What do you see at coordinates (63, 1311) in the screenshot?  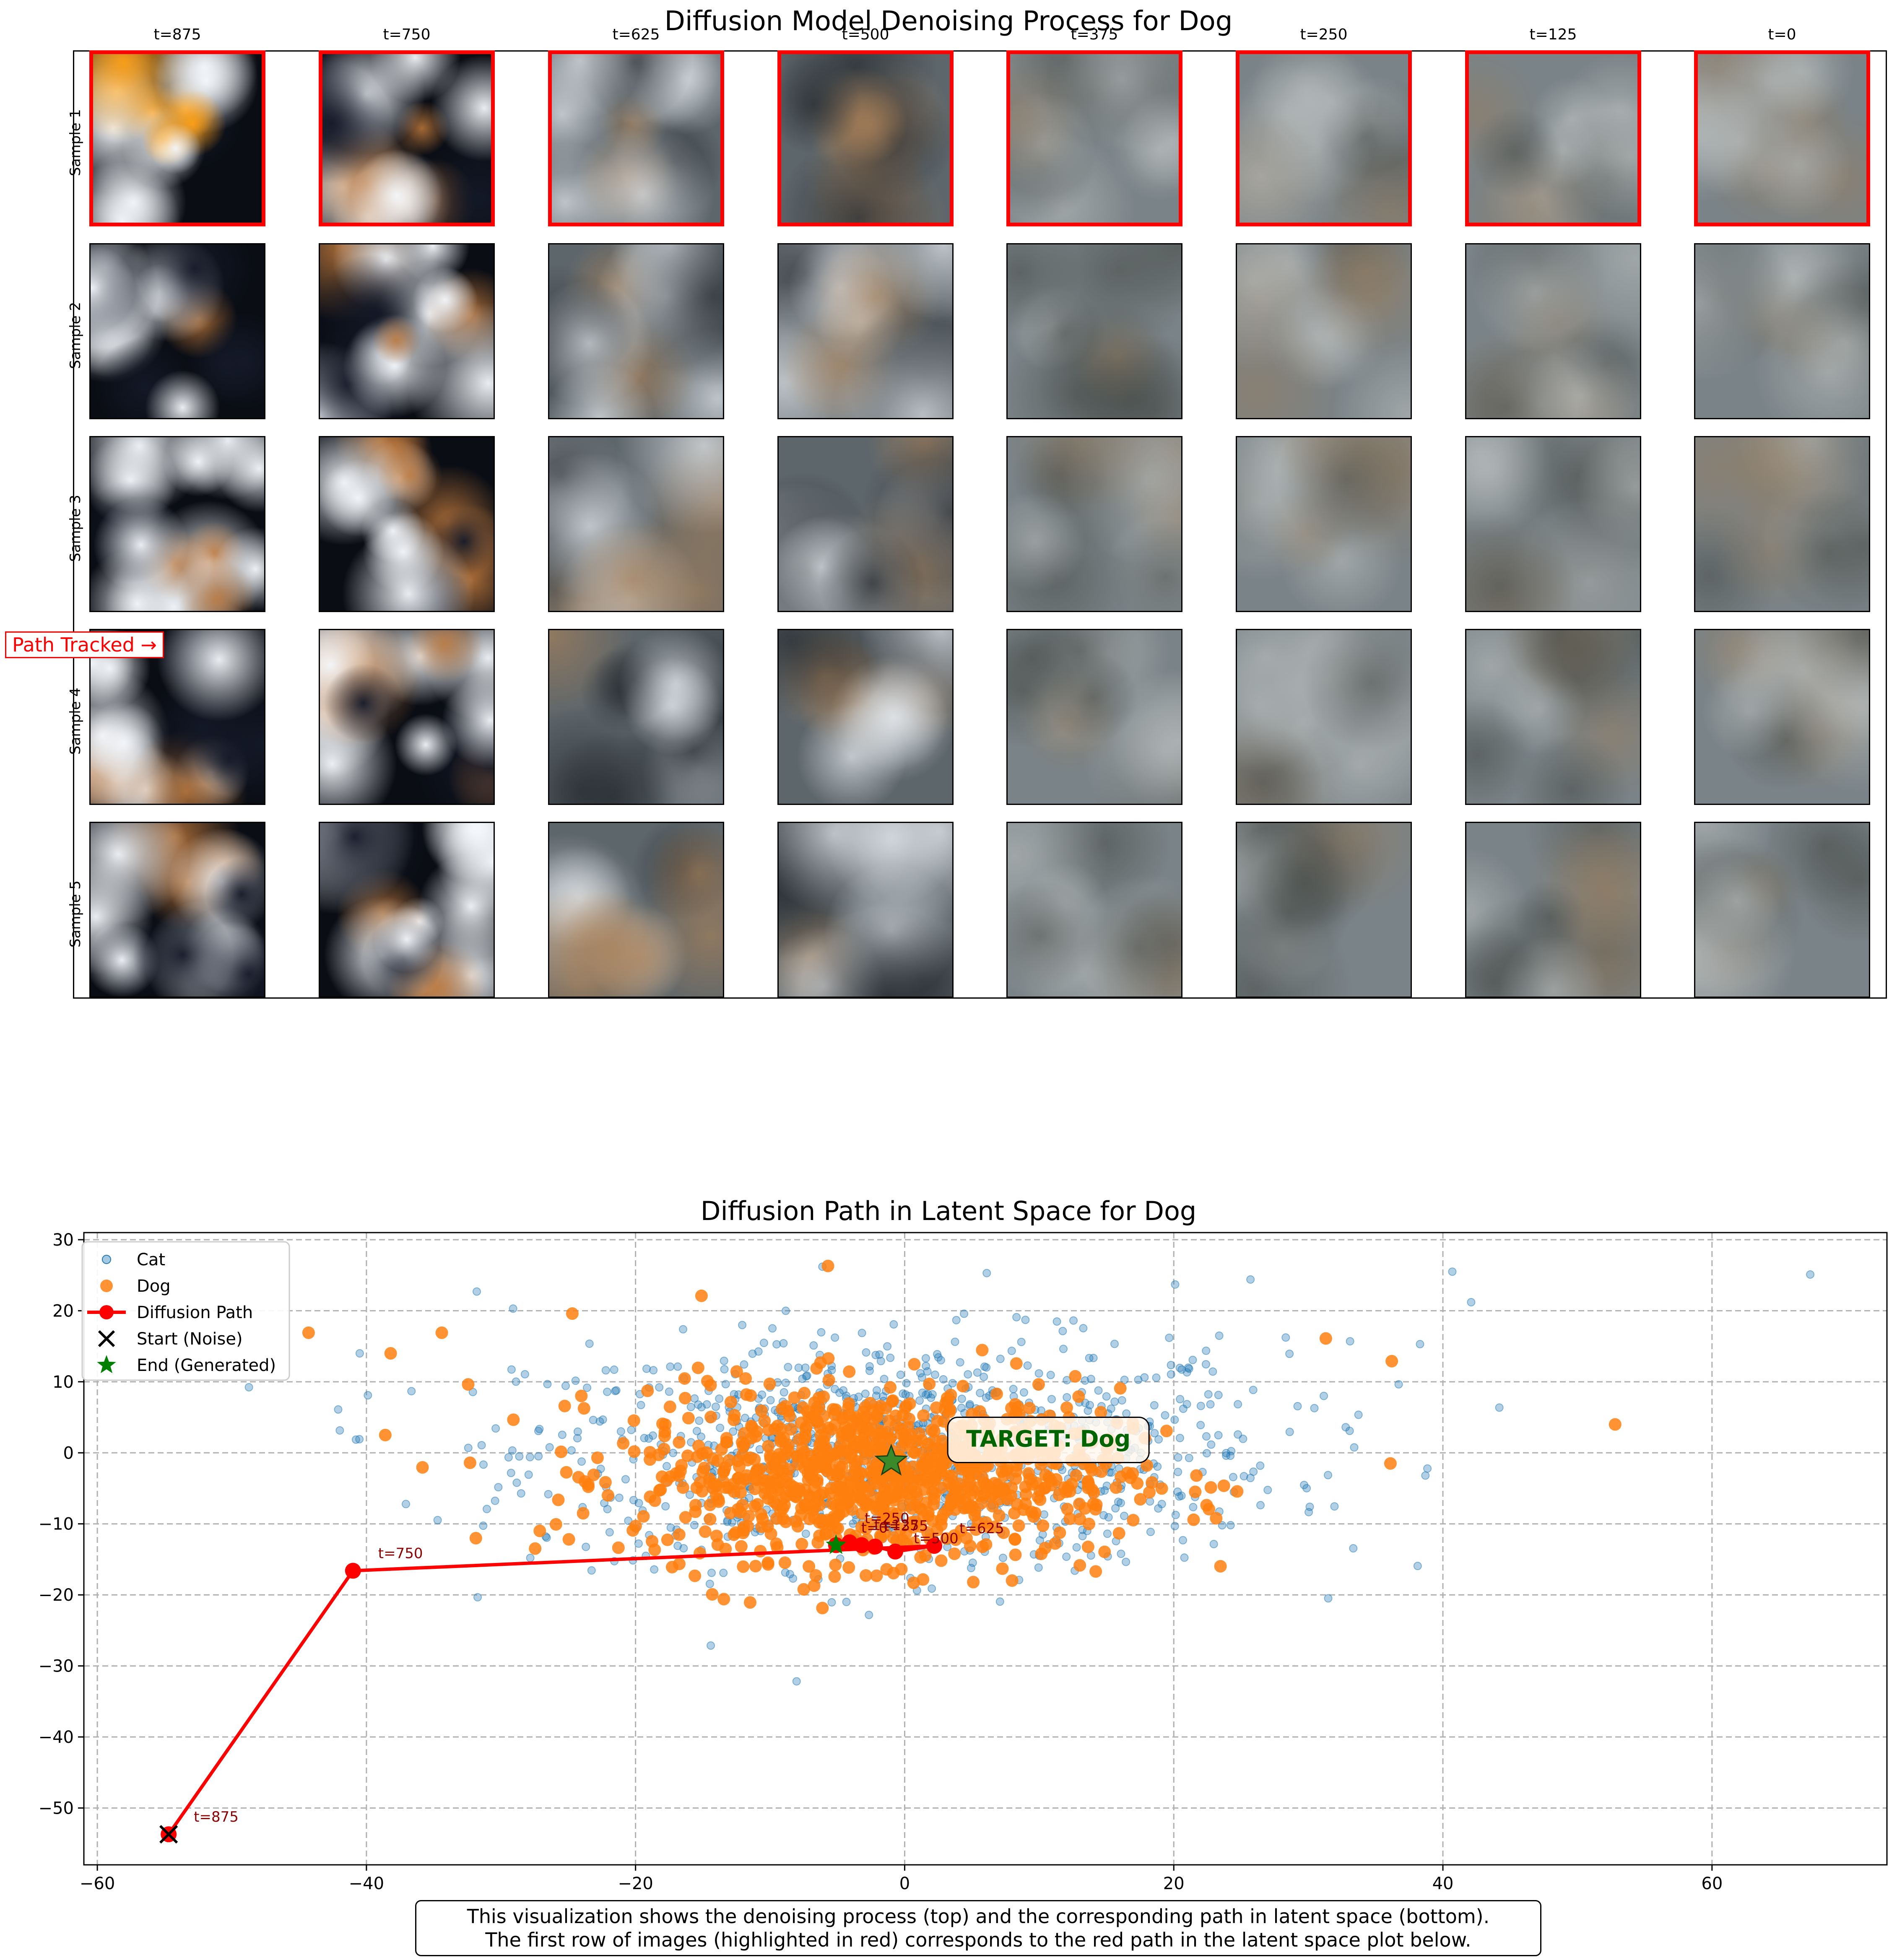 I see `y-tick-label: 20` at bounding box center [63, 1311].